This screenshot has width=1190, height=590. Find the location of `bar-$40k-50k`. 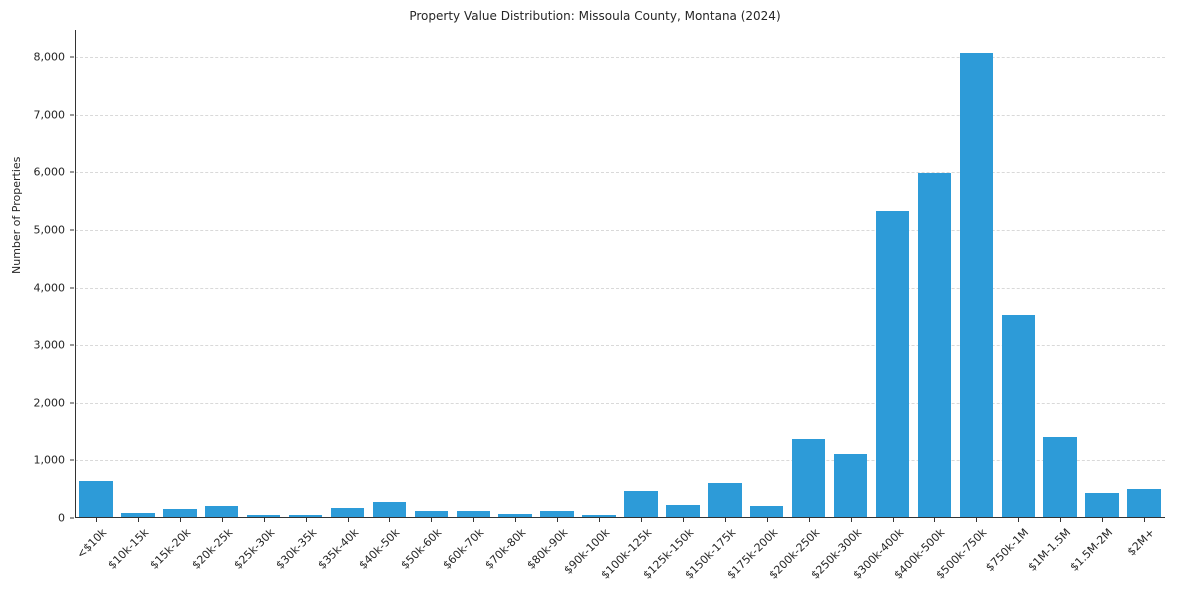

bar-$40k-50k is located at coordinates (389, 509).